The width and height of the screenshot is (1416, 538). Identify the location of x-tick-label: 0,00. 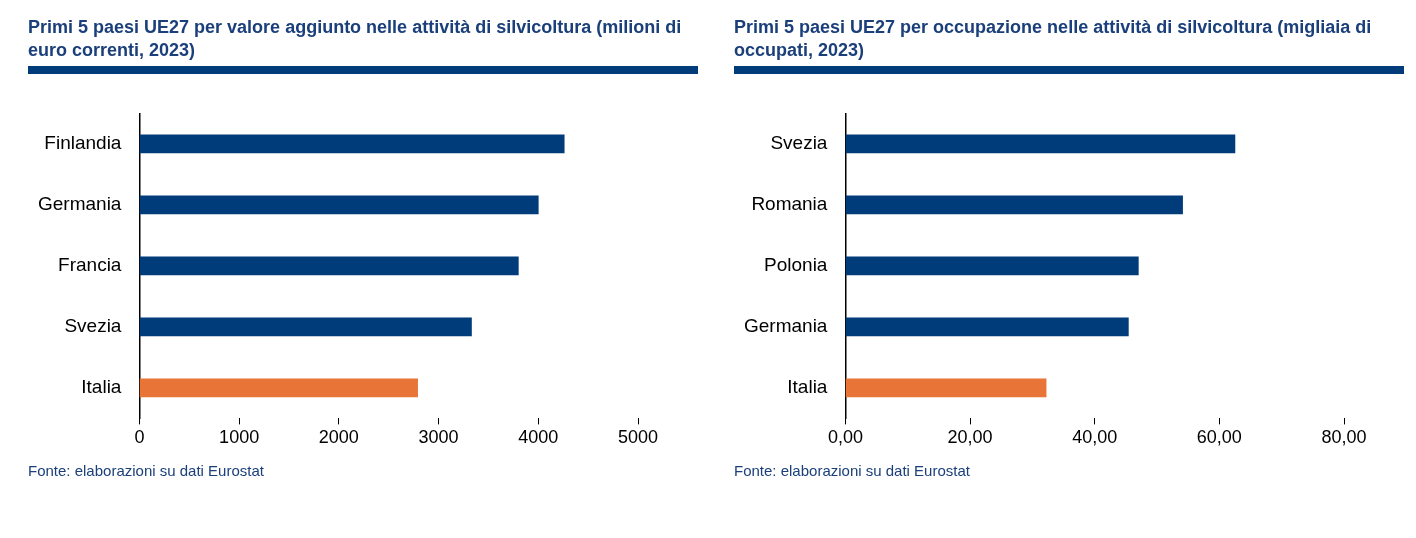
(845, 437).